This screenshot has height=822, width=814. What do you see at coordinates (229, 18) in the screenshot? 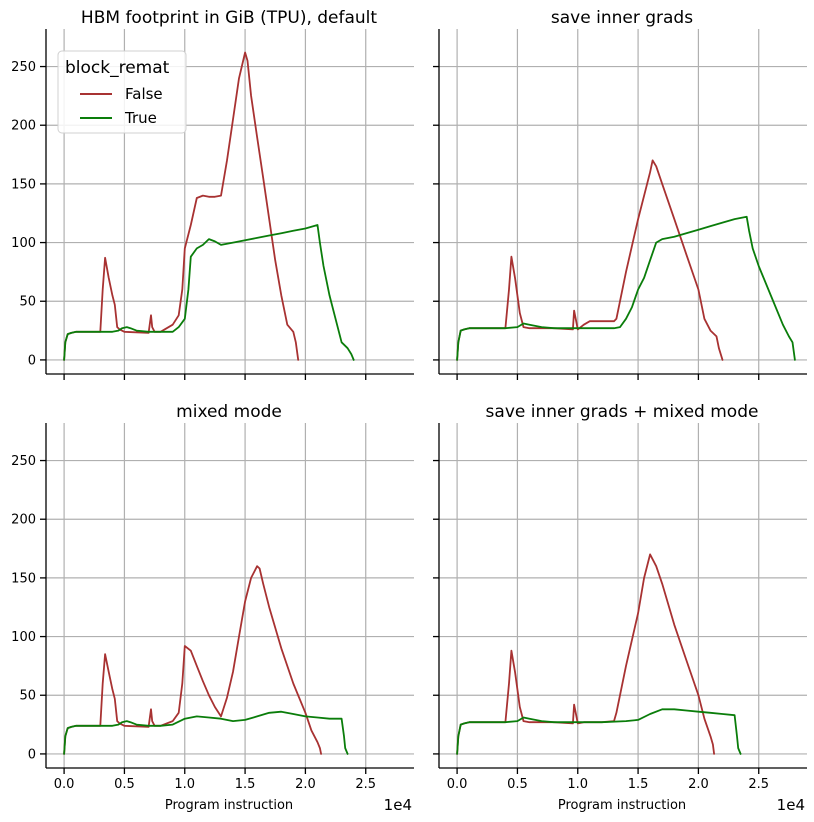
I see `panel-title: HBM footprint in GiB (TPU), default` at bounding box center [229, 18].